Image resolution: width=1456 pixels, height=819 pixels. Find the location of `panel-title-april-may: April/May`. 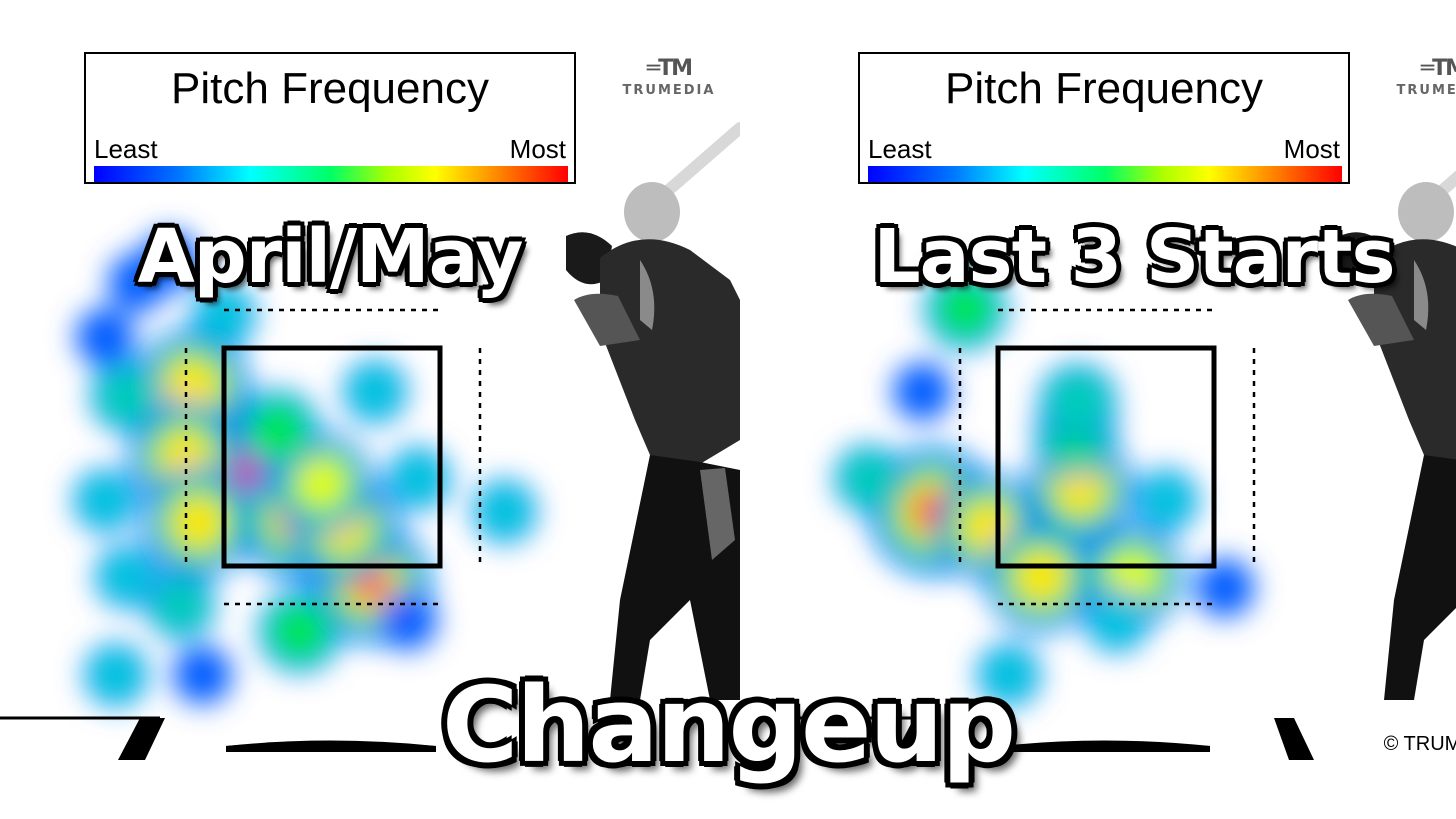

panel-title-april-may: April/May is located at coordinates (330, 257).